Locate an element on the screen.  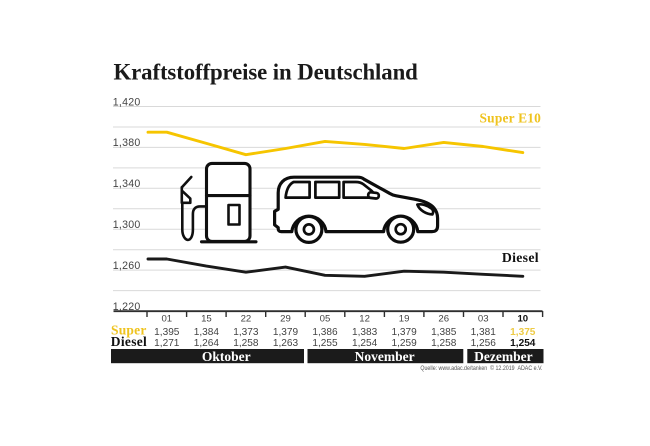
svg-text: 26 is located at coordinates (443, 319).